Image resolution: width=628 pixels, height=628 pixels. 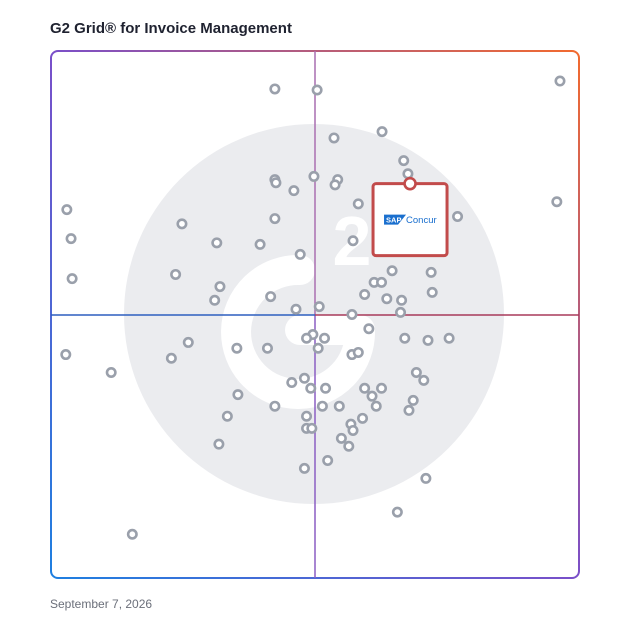 What do you see at coordinates (101, 604) in the screenshot?
I see `report-date: September 7, 2026` at bounding box center [101, 604].